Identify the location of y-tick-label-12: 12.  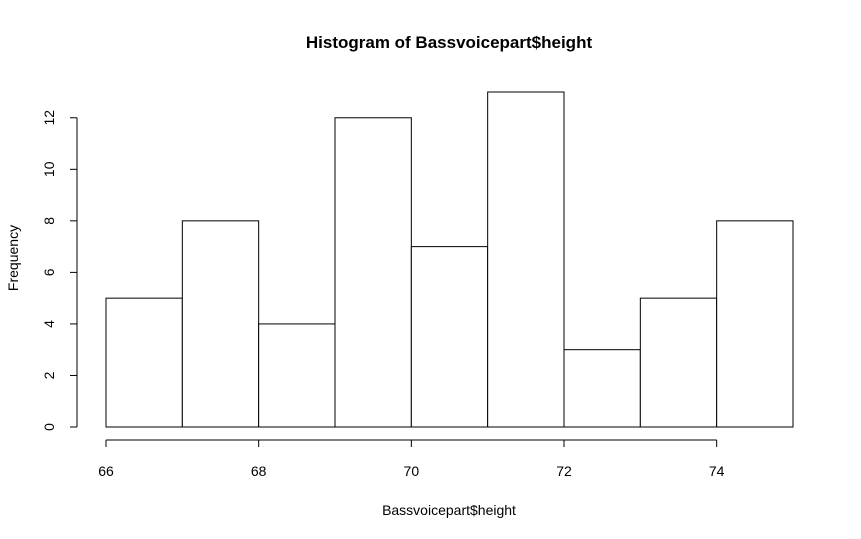
(49, 118).